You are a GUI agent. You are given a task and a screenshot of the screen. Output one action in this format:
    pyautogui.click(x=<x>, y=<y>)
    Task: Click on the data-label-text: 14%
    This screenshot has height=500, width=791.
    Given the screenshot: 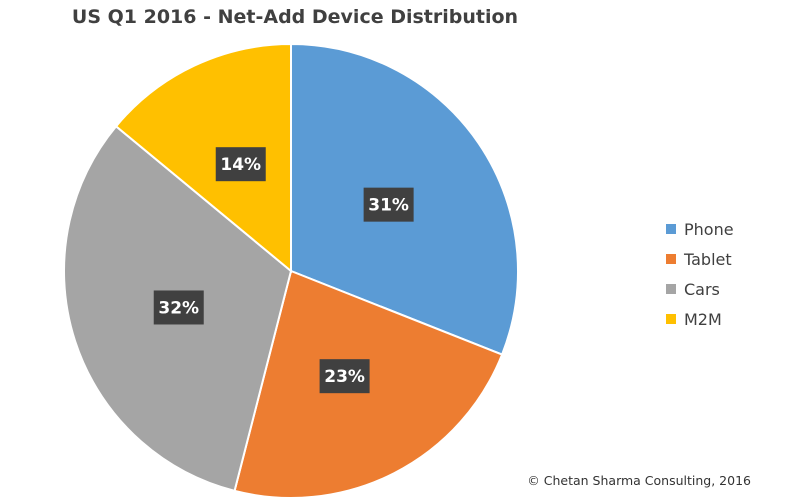 What is the action you would take?
    pyautogui.click(x=240, y=165)
    